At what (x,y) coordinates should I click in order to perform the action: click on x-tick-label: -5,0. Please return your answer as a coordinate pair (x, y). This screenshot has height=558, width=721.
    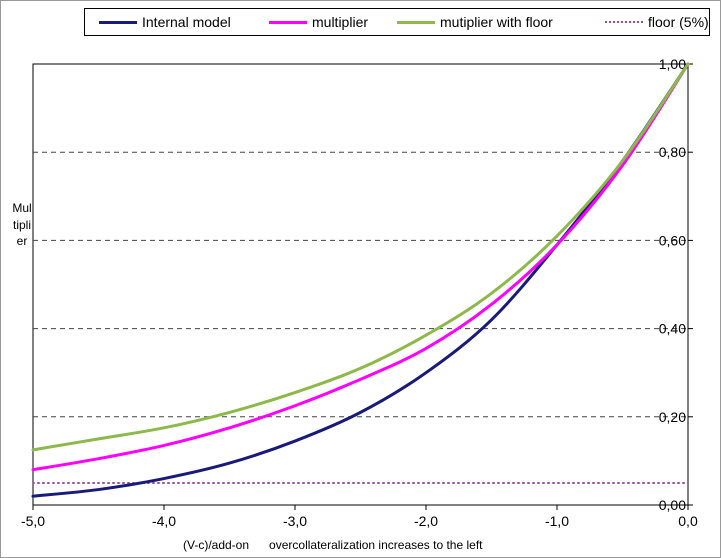
    Looking at the image, I should click on (33, 521).